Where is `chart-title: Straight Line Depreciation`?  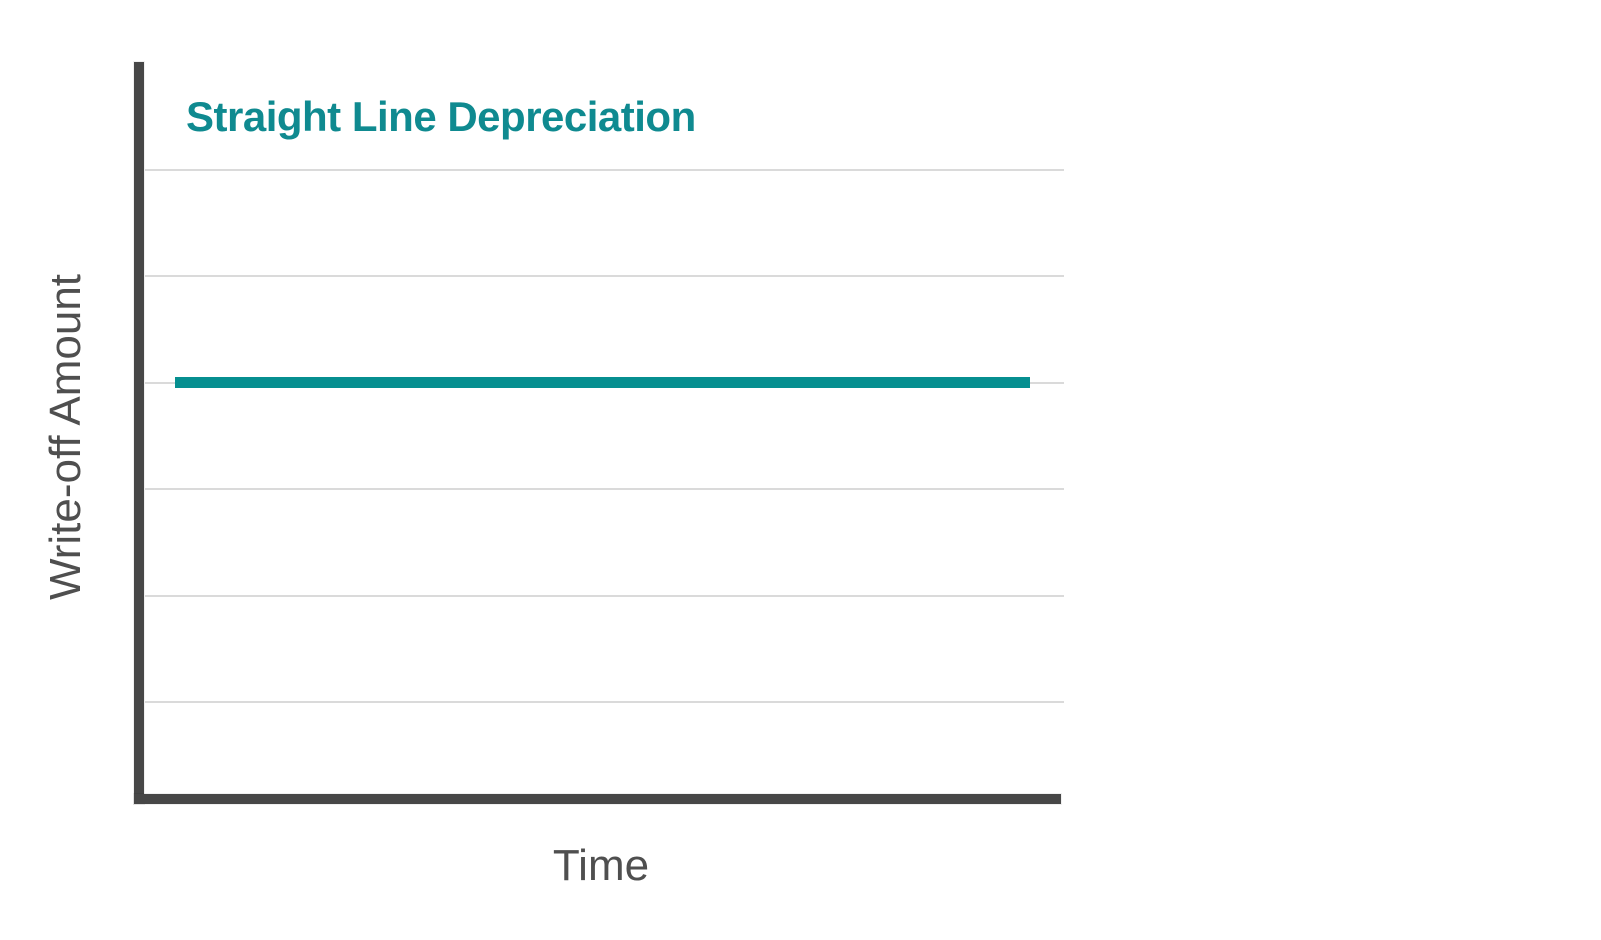
chart-title: Straight Line Depreciation is located at coordinates (441, 116).